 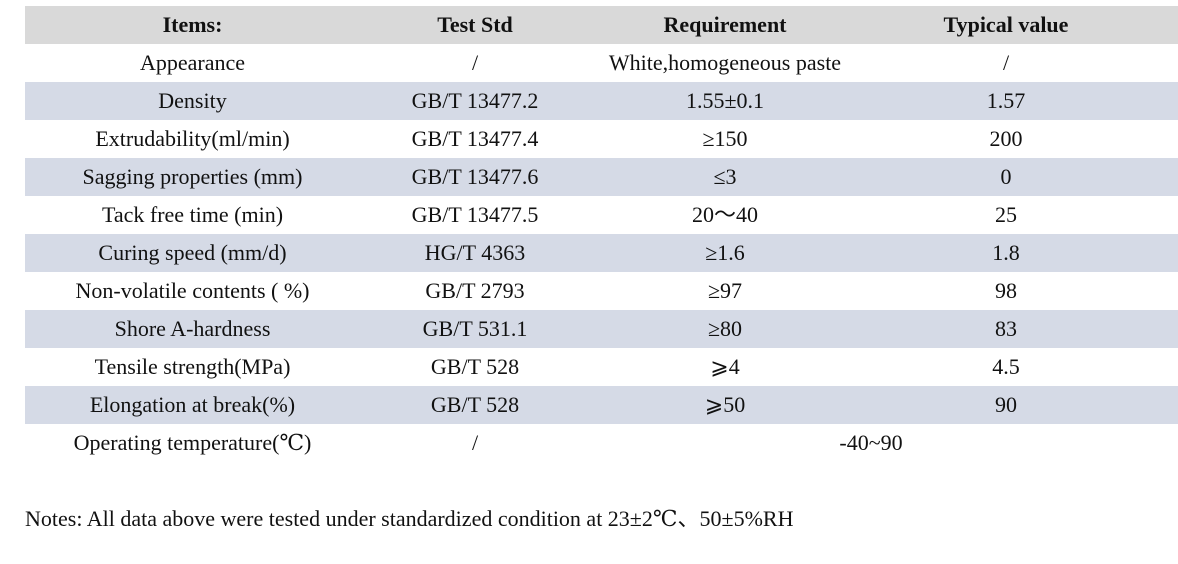 What do you see at coordinates (475, 214) in the screenshot?
I see `std-cell: GB/T 13477.5` at bounding box center [475, 214].